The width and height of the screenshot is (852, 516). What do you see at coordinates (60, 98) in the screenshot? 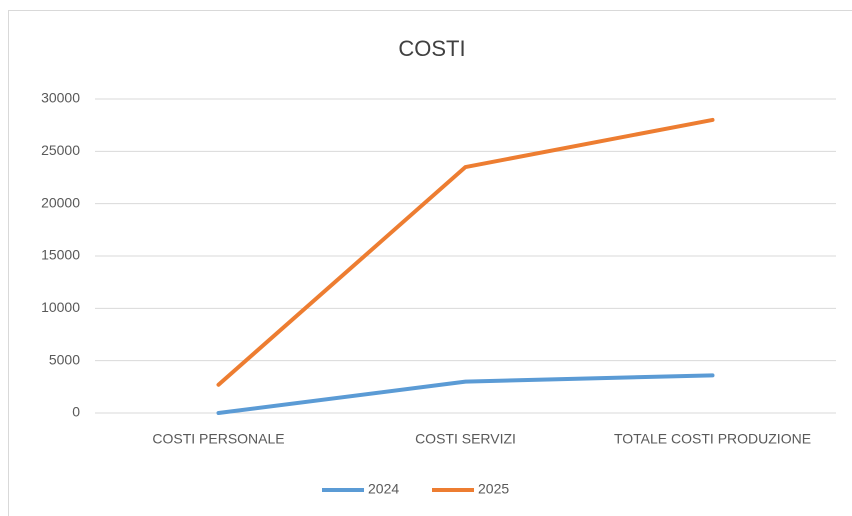
I see `y-tick-label: 30000` at bounding box center [60, 98].